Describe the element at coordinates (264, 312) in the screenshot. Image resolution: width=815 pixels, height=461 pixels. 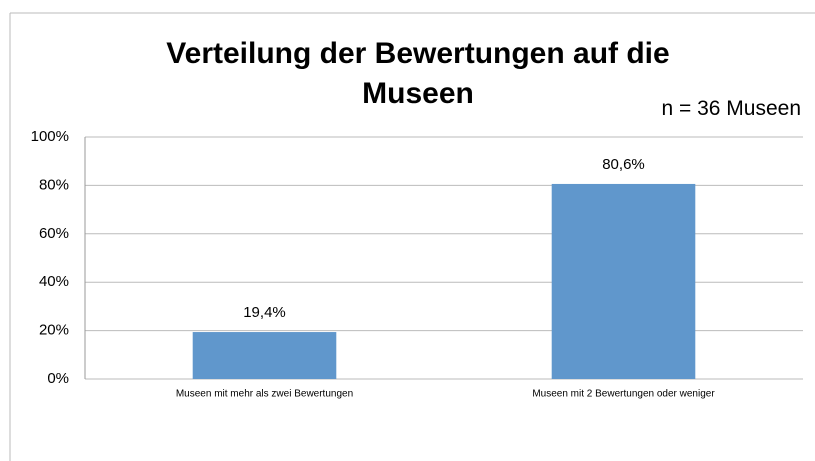
I see `value-label: 19,4%` at that location.